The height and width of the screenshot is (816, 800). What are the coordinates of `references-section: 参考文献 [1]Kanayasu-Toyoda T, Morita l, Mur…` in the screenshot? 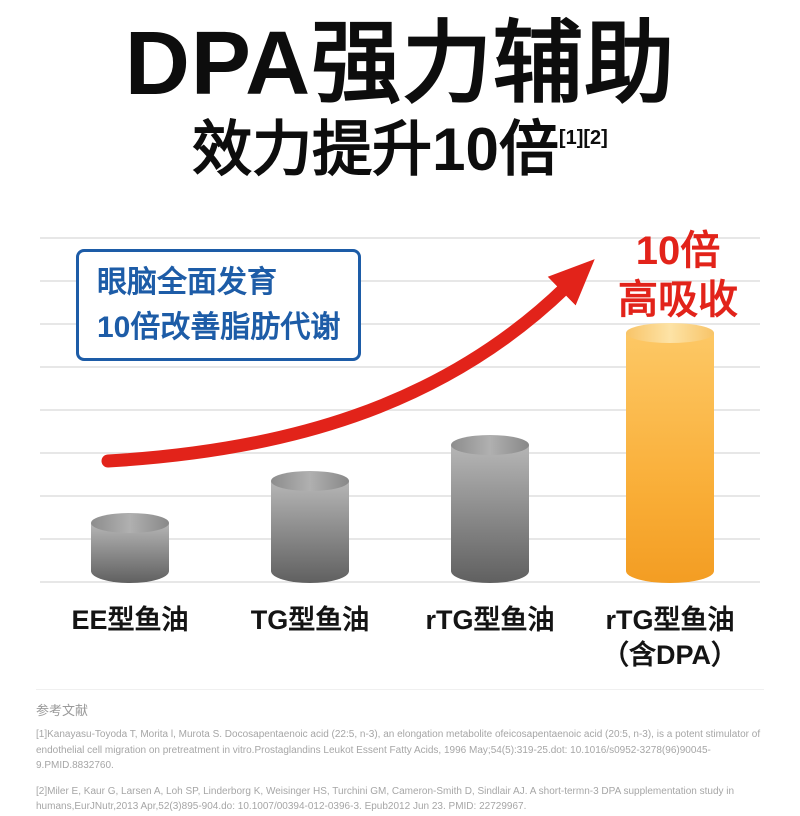 It's located at (400, 752).